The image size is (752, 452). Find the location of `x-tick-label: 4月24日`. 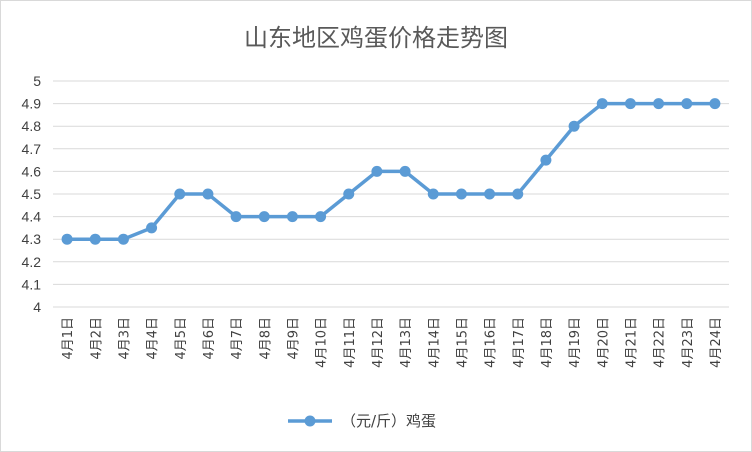

x-tick-label: 4月24日 is located at coordinates (716, 342).